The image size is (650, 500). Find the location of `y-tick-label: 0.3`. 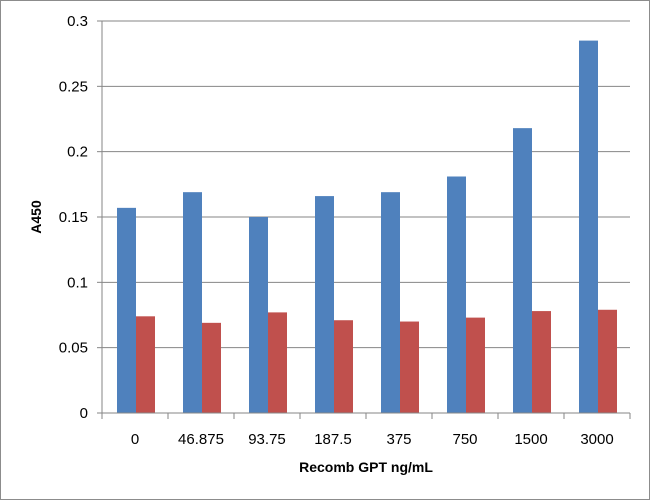

y-tick-label: 0.3 is located at coordinates (77, 21).